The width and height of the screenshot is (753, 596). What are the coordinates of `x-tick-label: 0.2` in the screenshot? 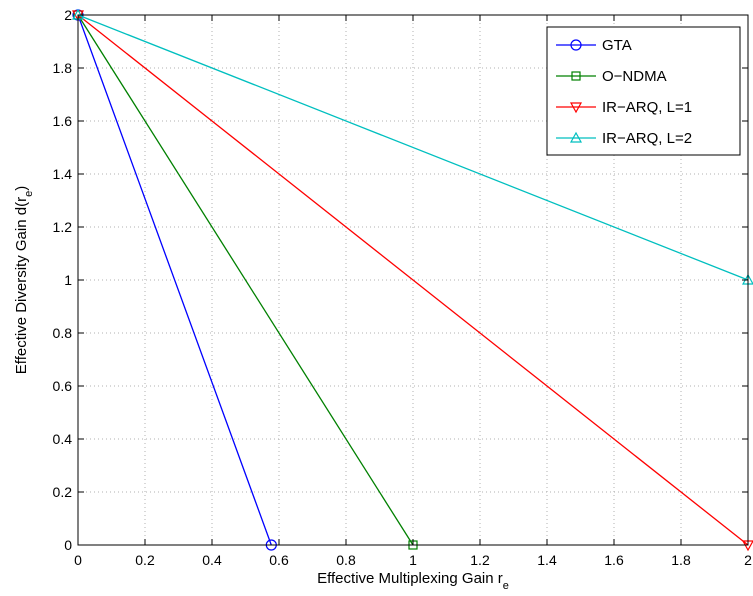 It's located at (145, 560).